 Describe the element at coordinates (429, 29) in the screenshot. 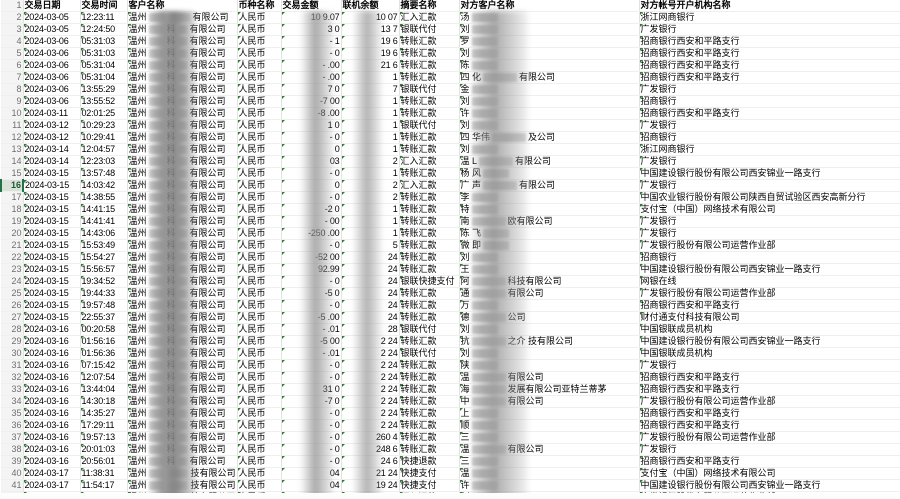

I see `cell-summary-name: 银联代付` at that location.